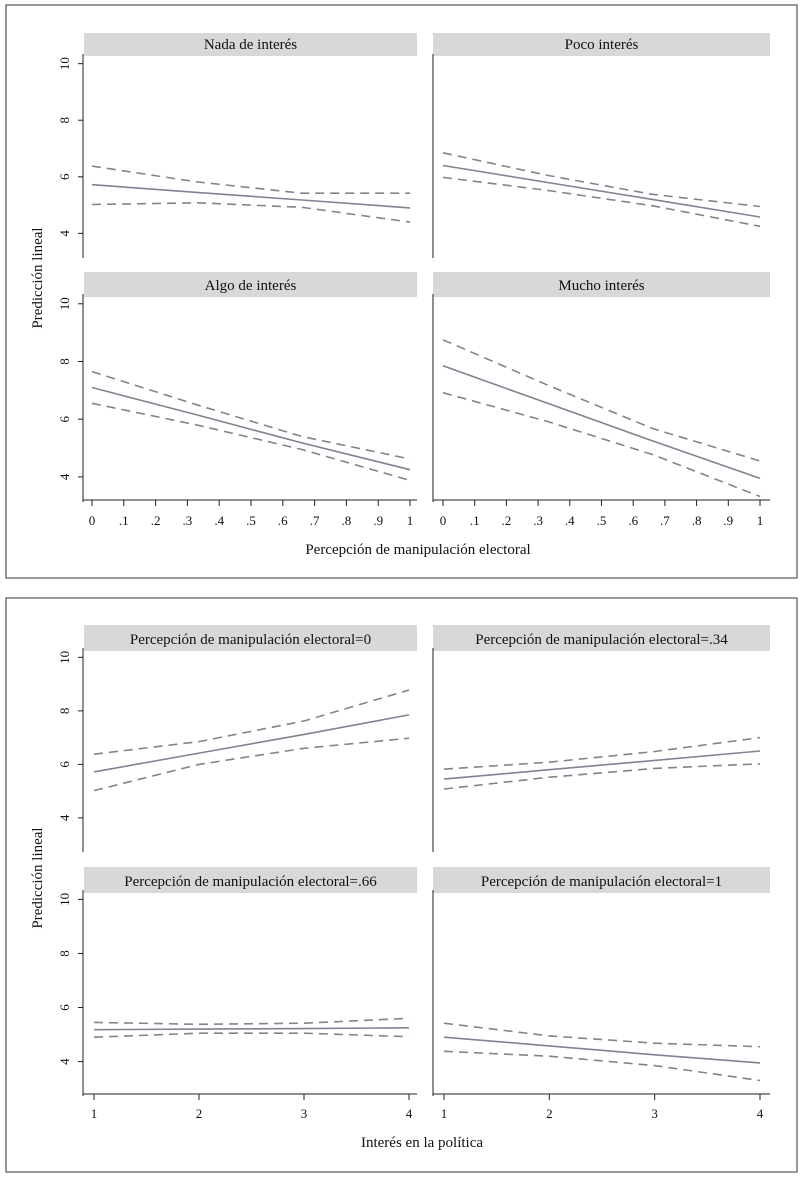 This screenshot has height=1178, width=803. I want to click on panel-title: Percepción de manipulación electoral=0, so click(250, 640).